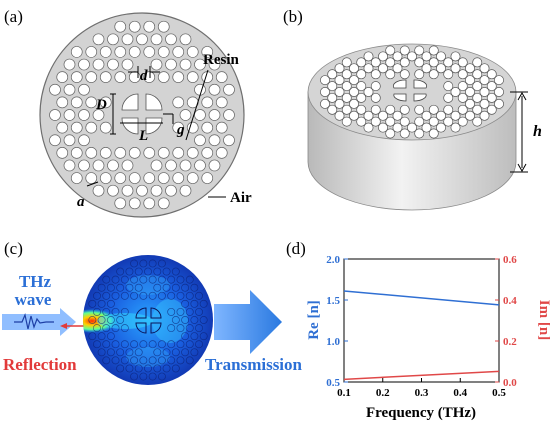 The height and width of the screenshot is (427, 550). What do you see at coordinates (537, 131) in the screenshot?
I see `label-h: h` at bounding box center [537, 131].